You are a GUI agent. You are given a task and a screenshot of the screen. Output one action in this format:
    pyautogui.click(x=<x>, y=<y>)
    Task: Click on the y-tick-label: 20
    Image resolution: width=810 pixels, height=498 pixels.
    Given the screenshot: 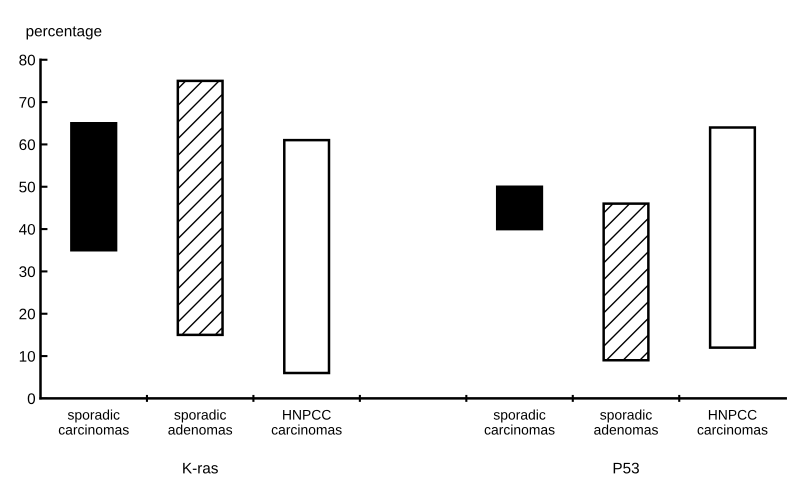 What is the action you would take?
    pyautogui.click(x=27, y=314)
    